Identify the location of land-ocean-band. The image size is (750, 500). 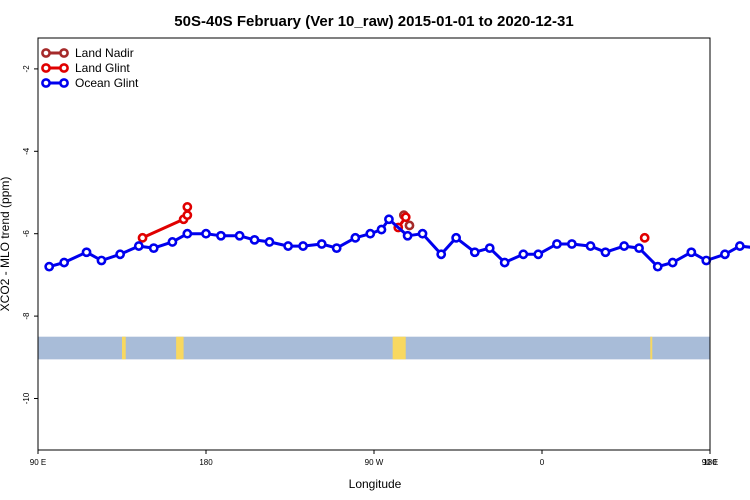
(374, 348).